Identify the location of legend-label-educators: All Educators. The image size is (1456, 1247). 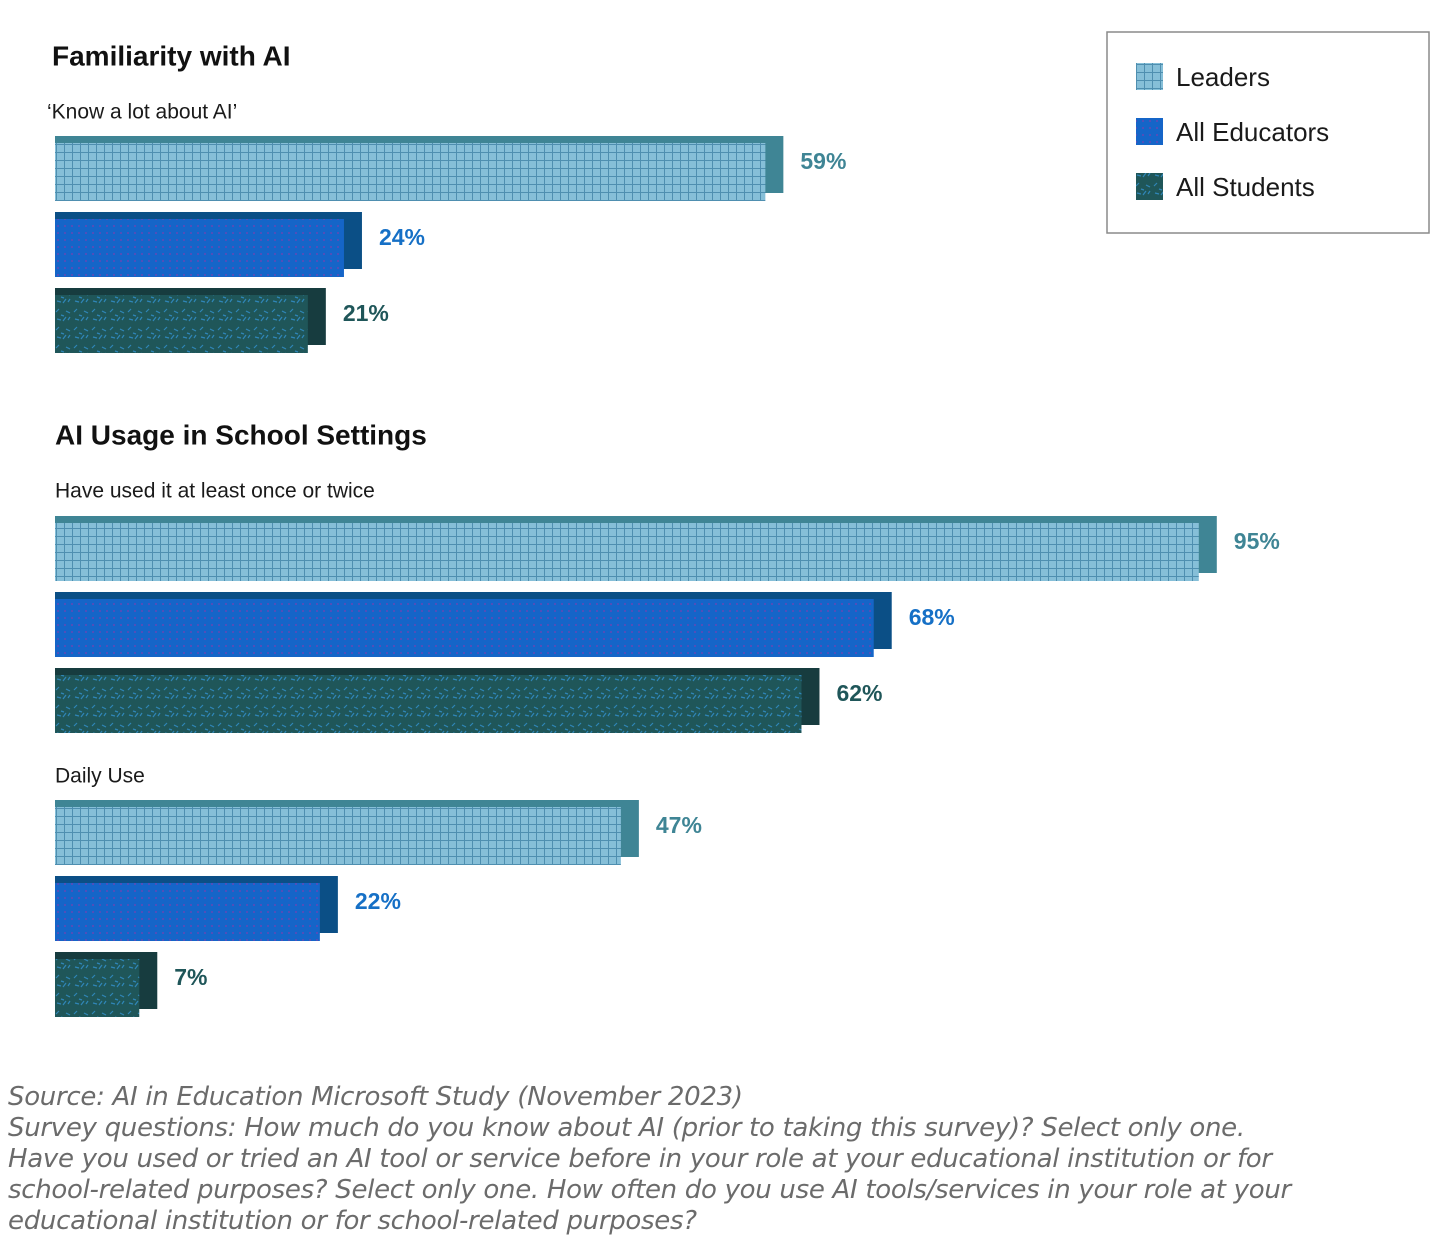
(1252, 132).